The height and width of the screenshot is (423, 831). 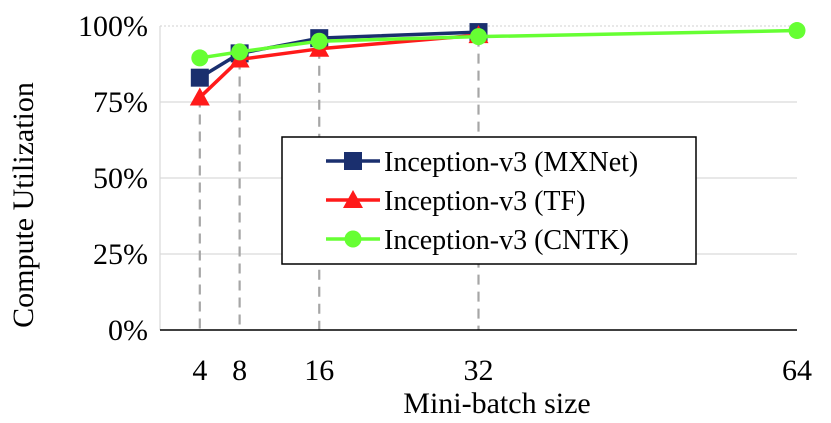 What do you see at coordinates (128, 330) in the screenshot?
I see `y-tick-label: 0%` at bounding box center [128, 330].